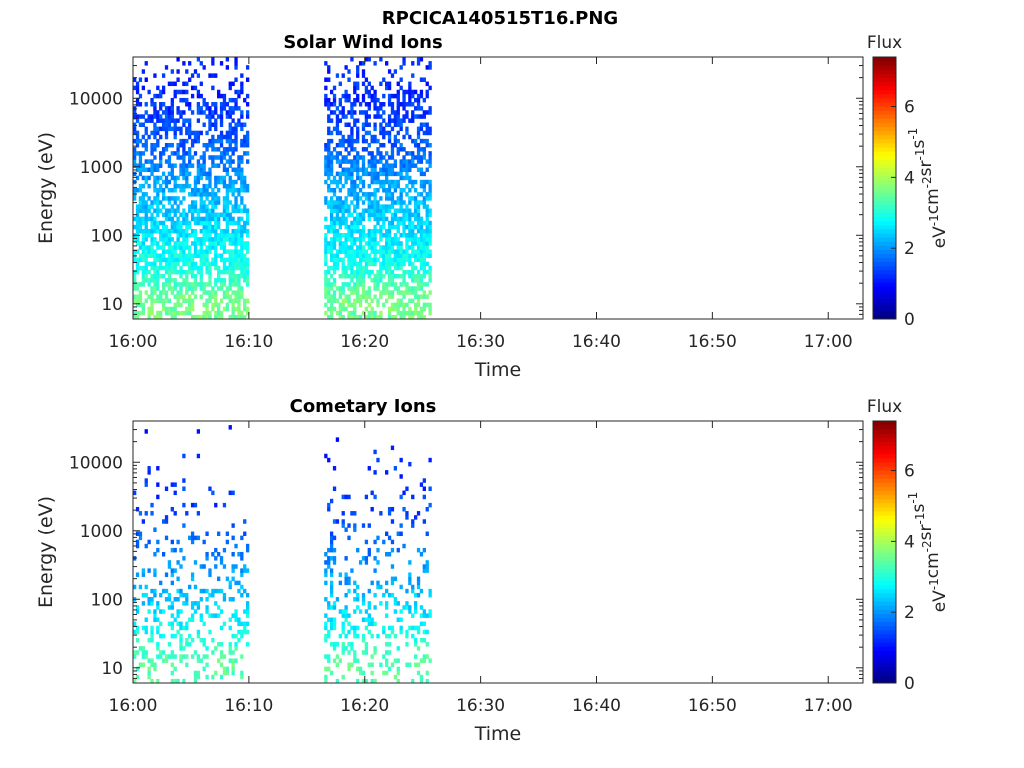 The image size is (1024, 768). I want to click on colorbar-unit-label: eV-1cm-2sr-1s-1, so click(928, 188).